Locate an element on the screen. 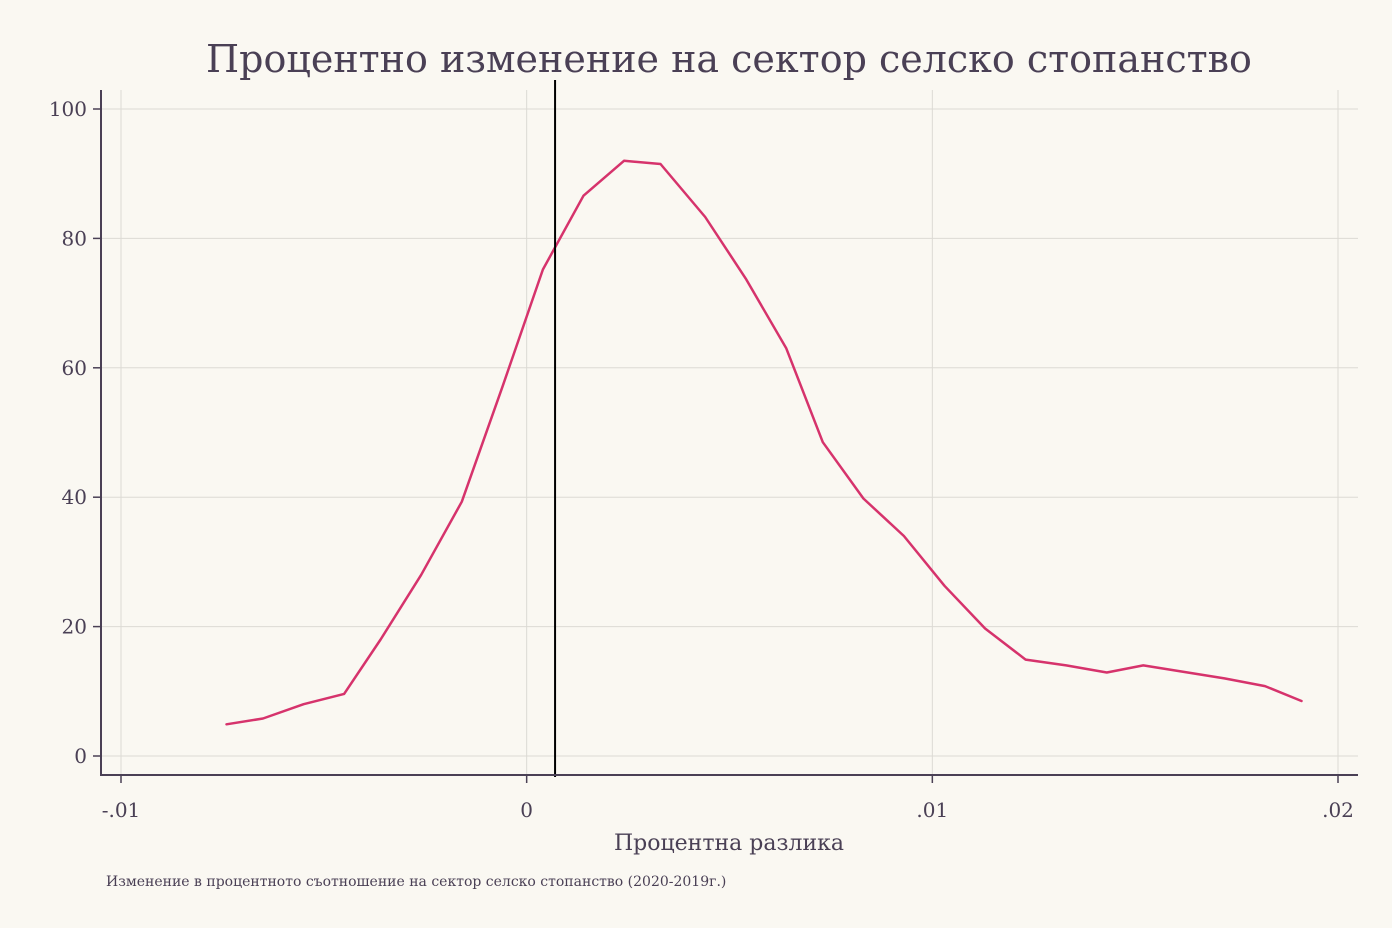 The width and height of the screenshot is (1392, 928). x-tick-label: .01 is located at coordinates (932, 810).